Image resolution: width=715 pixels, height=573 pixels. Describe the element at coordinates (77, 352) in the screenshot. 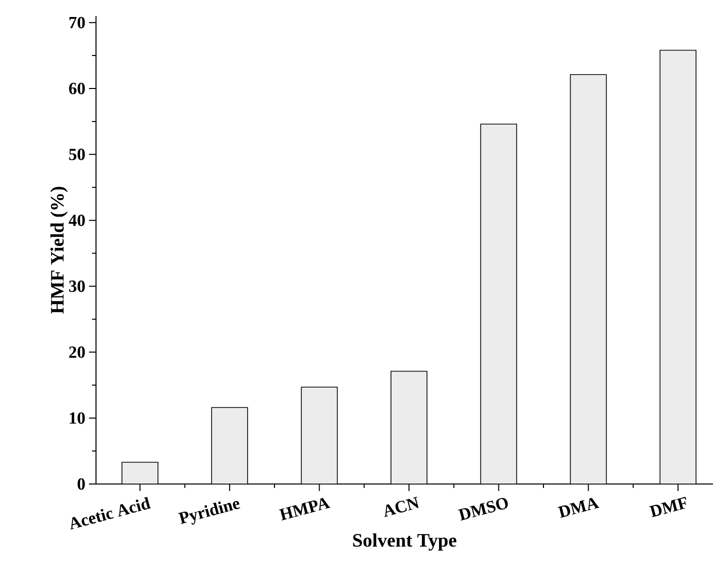

I see `y-tick-label: 20` at that location.